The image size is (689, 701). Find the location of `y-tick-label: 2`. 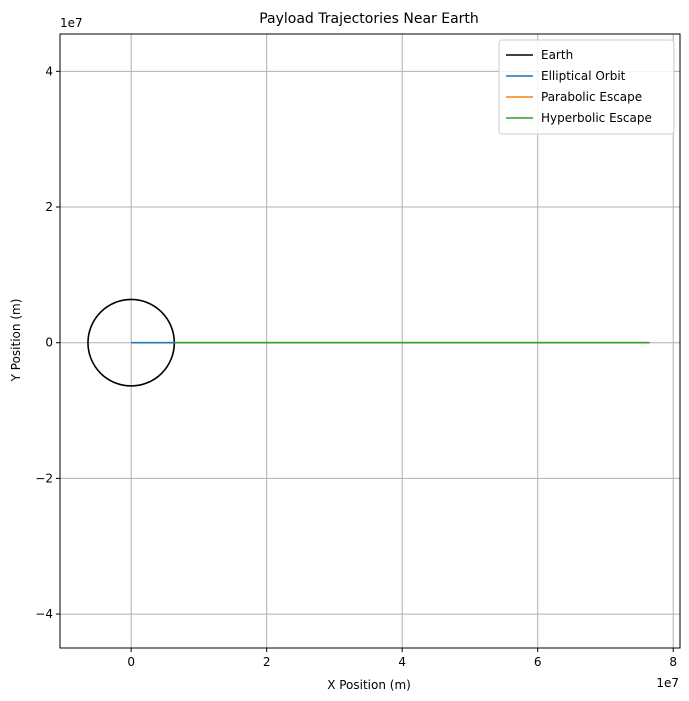

y-tick-label: 2 is located at coordinates (49, 207).